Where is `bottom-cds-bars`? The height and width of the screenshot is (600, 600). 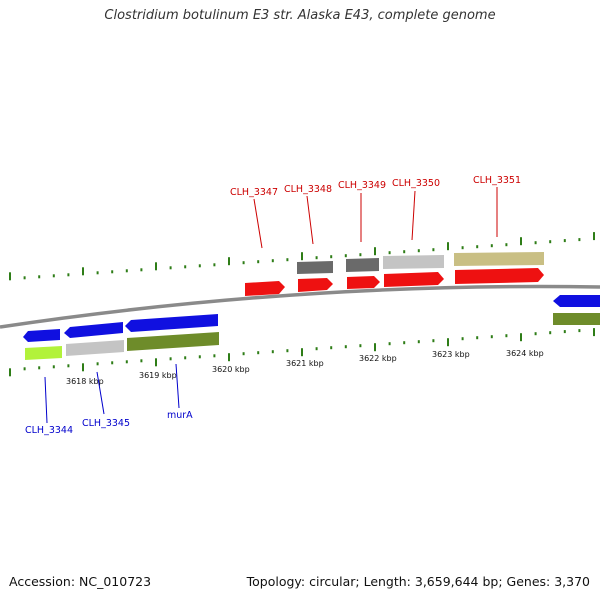 bottom-cds-bars is located at coordinates (312, 336).